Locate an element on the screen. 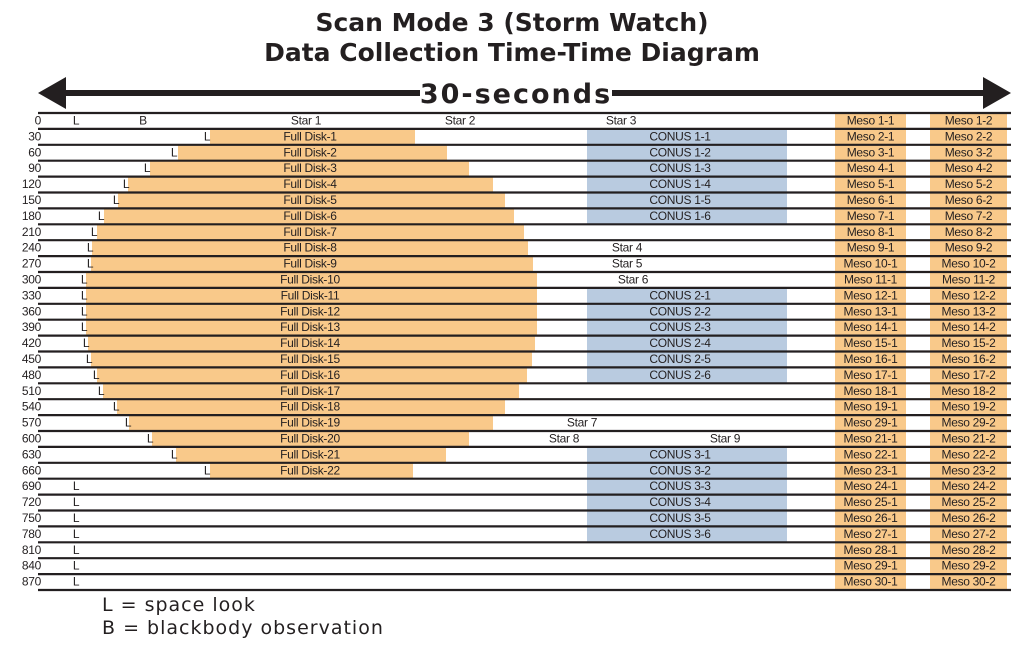 This screenshot has height=646, width=1024. time-label: 630 is located at coordinates (32, 454).